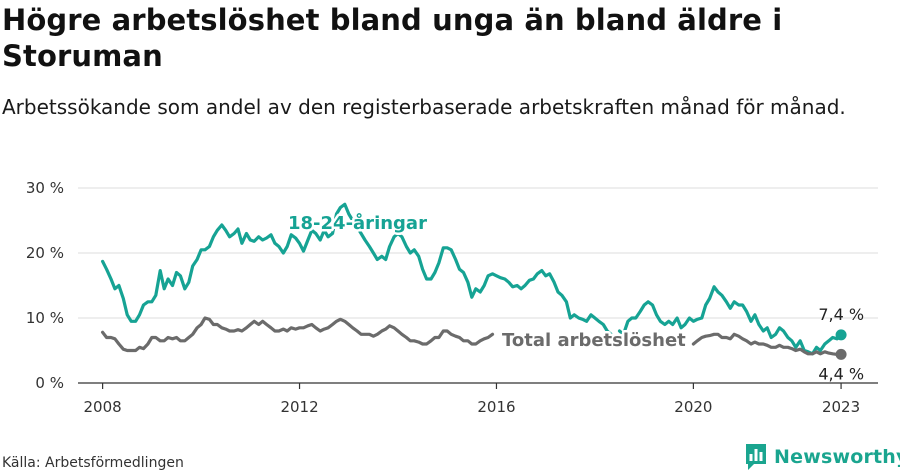 This screenshot has height=474, width=900. What do you see at coordinates (841, 407) in the screenshot?
I see `x-tick-label: 2023` at bounding box center [841, 407].